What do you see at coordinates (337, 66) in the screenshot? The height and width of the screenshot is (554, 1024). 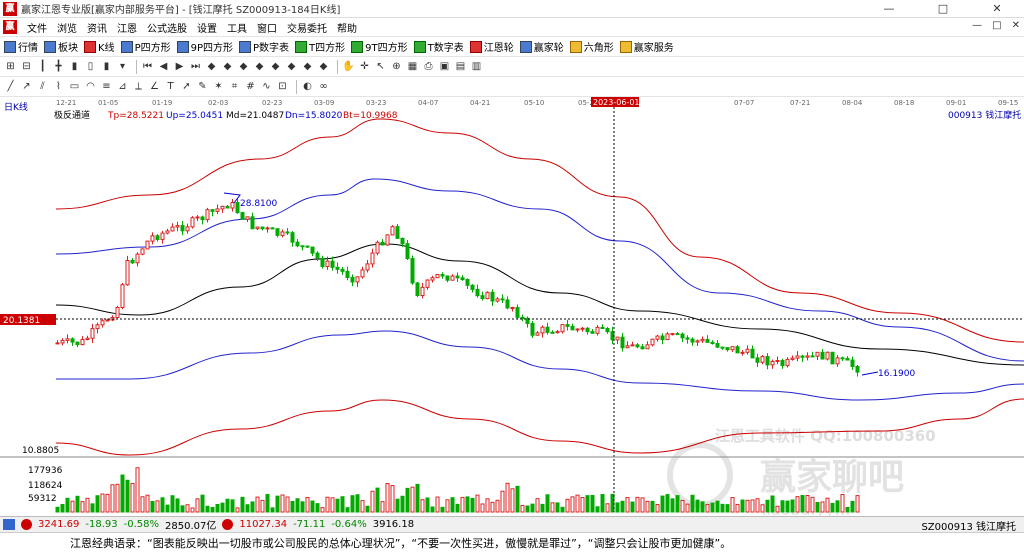 I see `separator` at bounding box center [337, 66].